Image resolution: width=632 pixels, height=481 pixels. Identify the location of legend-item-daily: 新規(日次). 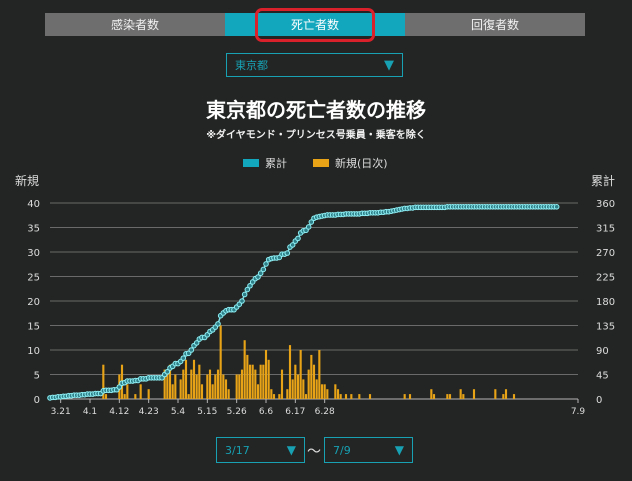
(350, 163).